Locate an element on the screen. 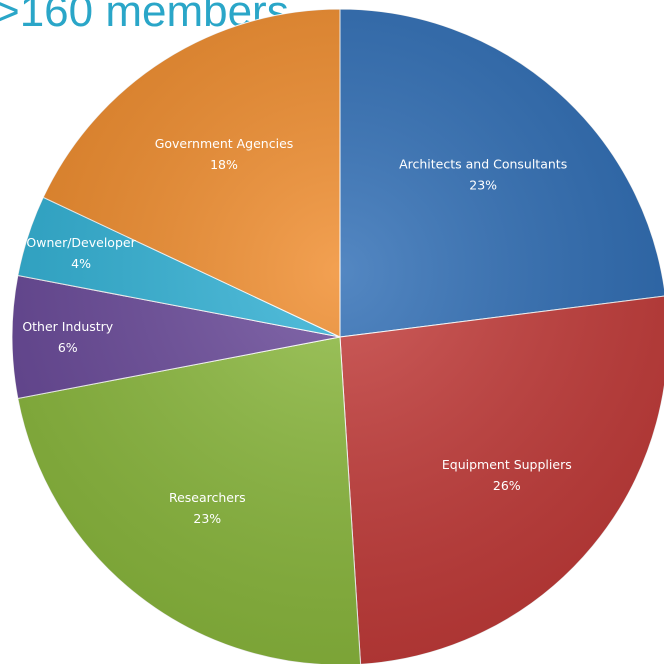 Image resolution: width=664 pixels, height=664 pixels. slice-label-other-industry: Other Industry is located at coordinates (67, 326).